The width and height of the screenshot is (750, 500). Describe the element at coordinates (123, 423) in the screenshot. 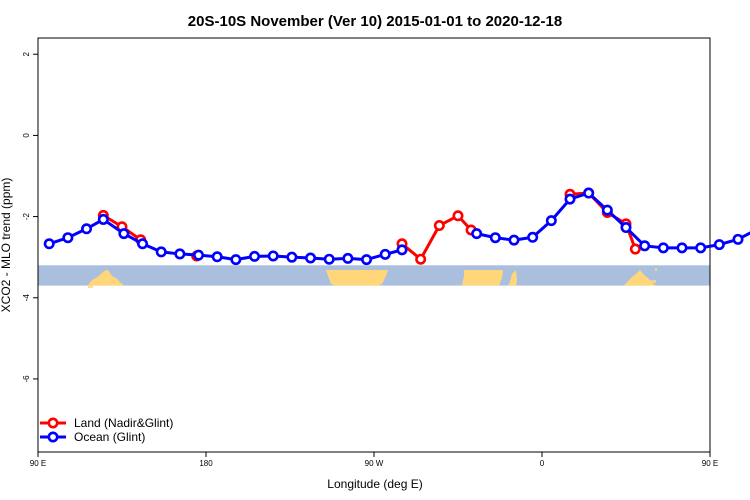

I see `legend-label-land: Land (Nadir&Glint)` at that location.